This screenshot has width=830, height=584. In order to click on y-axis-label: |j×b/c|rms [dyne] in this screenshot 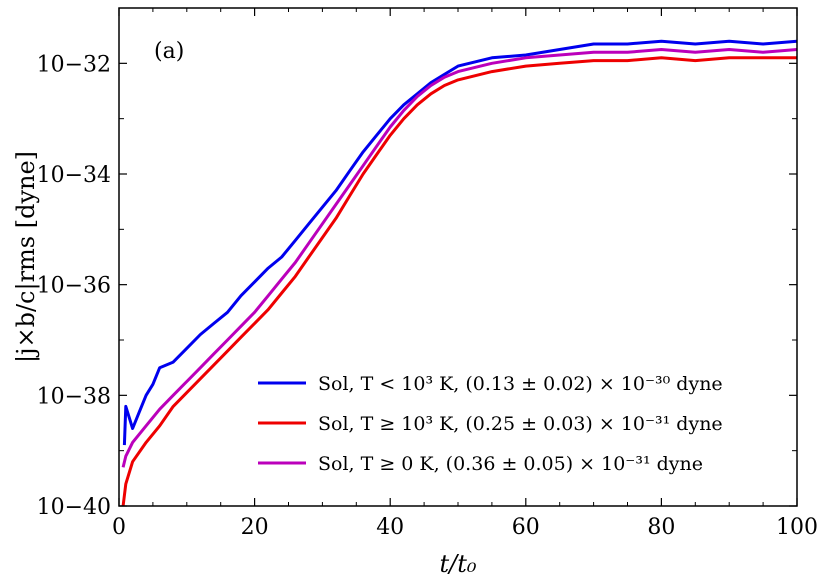, I will do `click(26, 257)`.